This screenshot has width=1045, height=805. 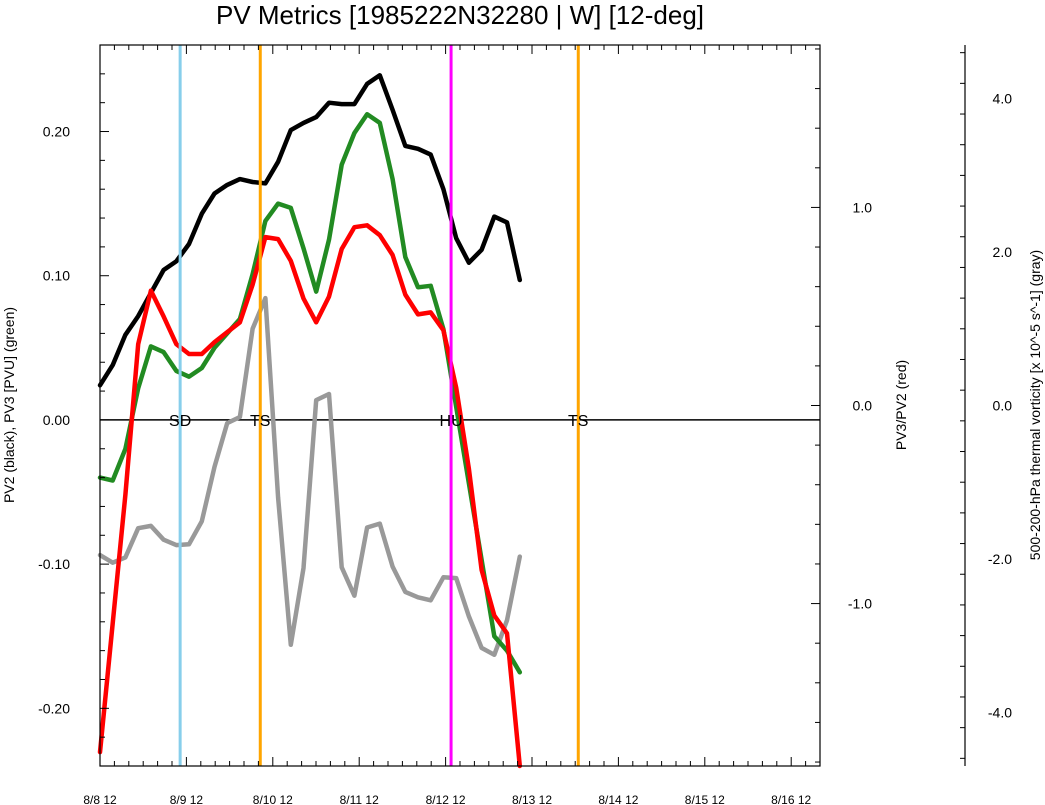 I want to click on marker-label-1: TS, so click(x=260, y=421).